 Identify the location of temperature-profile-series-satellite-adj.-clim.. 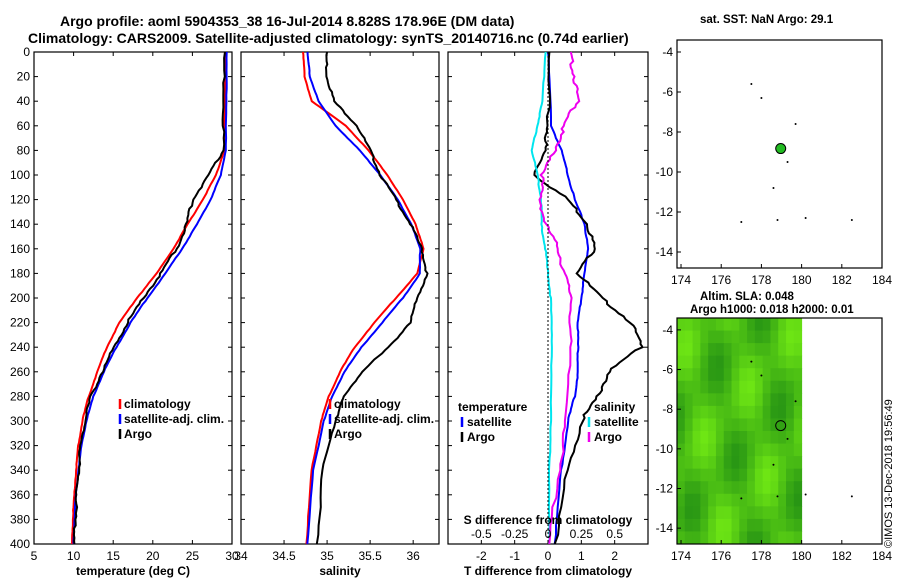
(150, 298).